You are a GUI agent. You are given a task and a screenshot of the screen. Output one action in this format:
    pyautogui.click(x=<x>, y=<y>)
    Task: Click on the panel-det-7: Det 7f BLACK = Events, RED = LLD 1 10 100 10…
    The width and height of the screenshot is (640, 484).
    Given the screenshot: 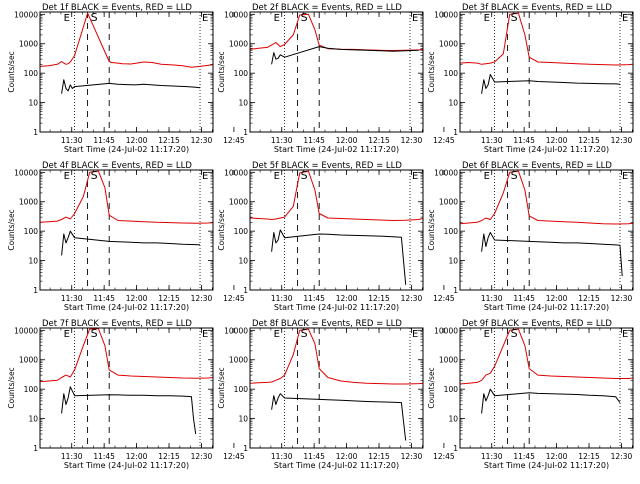 What is the action you would take?
    pyautogui.click(x=126, y=394)
    